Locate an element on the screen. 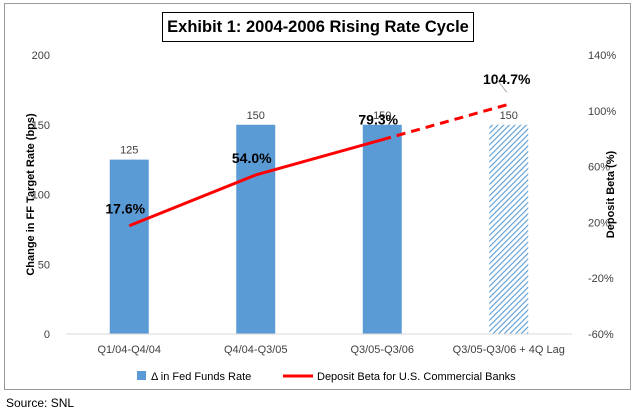 This screenshot has width=637, height=414. chart-title: Exhibit 1: 2004-2006 Rising Rate Cycle is located at coordinates (318, 26).